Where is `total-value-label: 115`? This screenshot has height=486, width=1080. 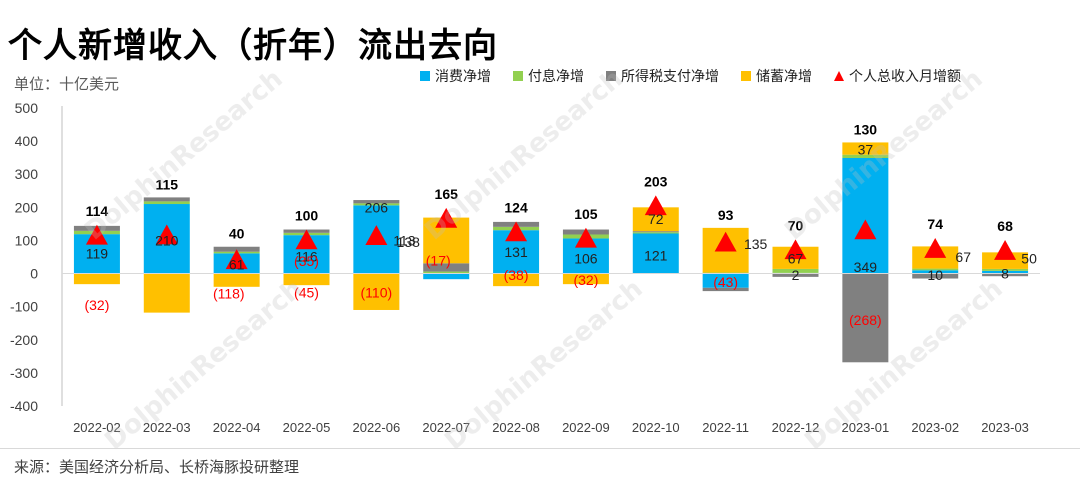
total-value-label: 115 is located at coordinates (166, 184).